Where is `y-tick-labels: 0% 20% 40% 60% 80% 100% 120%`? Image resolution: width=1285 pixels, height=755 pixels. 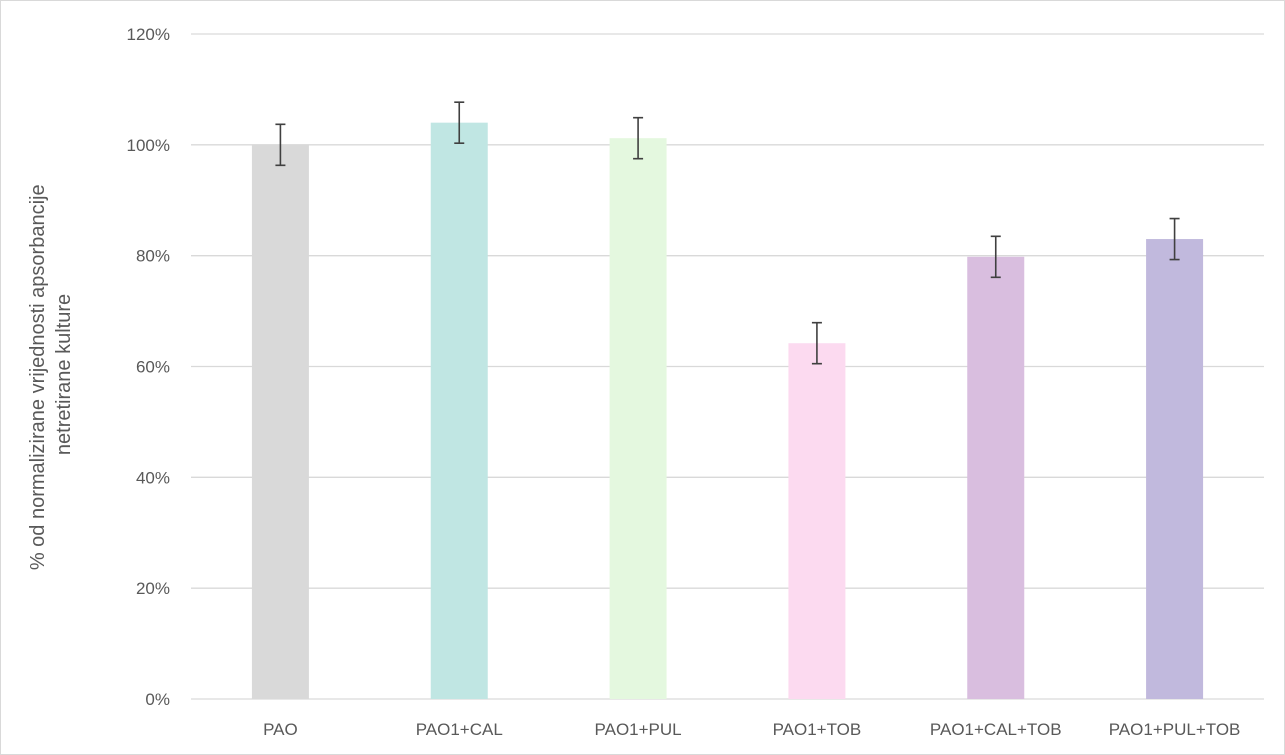
y-tick-labels: 0% 20% 40% 60% 80% 100% 120% is located at coordinates (148, 367).